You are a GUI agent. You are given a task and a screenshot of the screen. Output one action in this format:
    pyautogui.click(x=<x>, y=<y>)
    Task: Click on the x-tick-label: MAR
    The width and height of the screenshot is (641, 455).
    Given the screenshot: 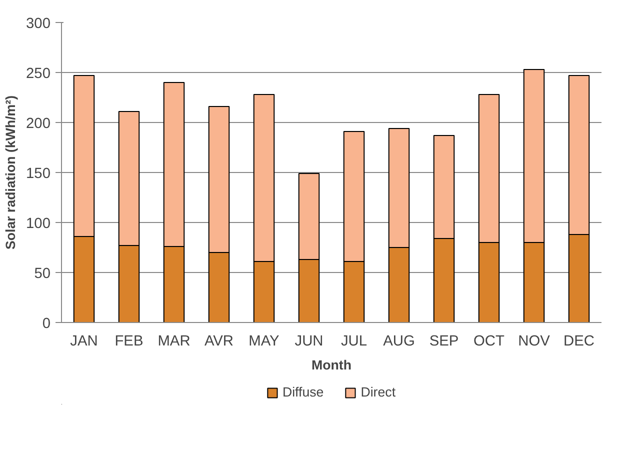 What is the action you would take?
    pyautogui.click(x=174, y=342)
    